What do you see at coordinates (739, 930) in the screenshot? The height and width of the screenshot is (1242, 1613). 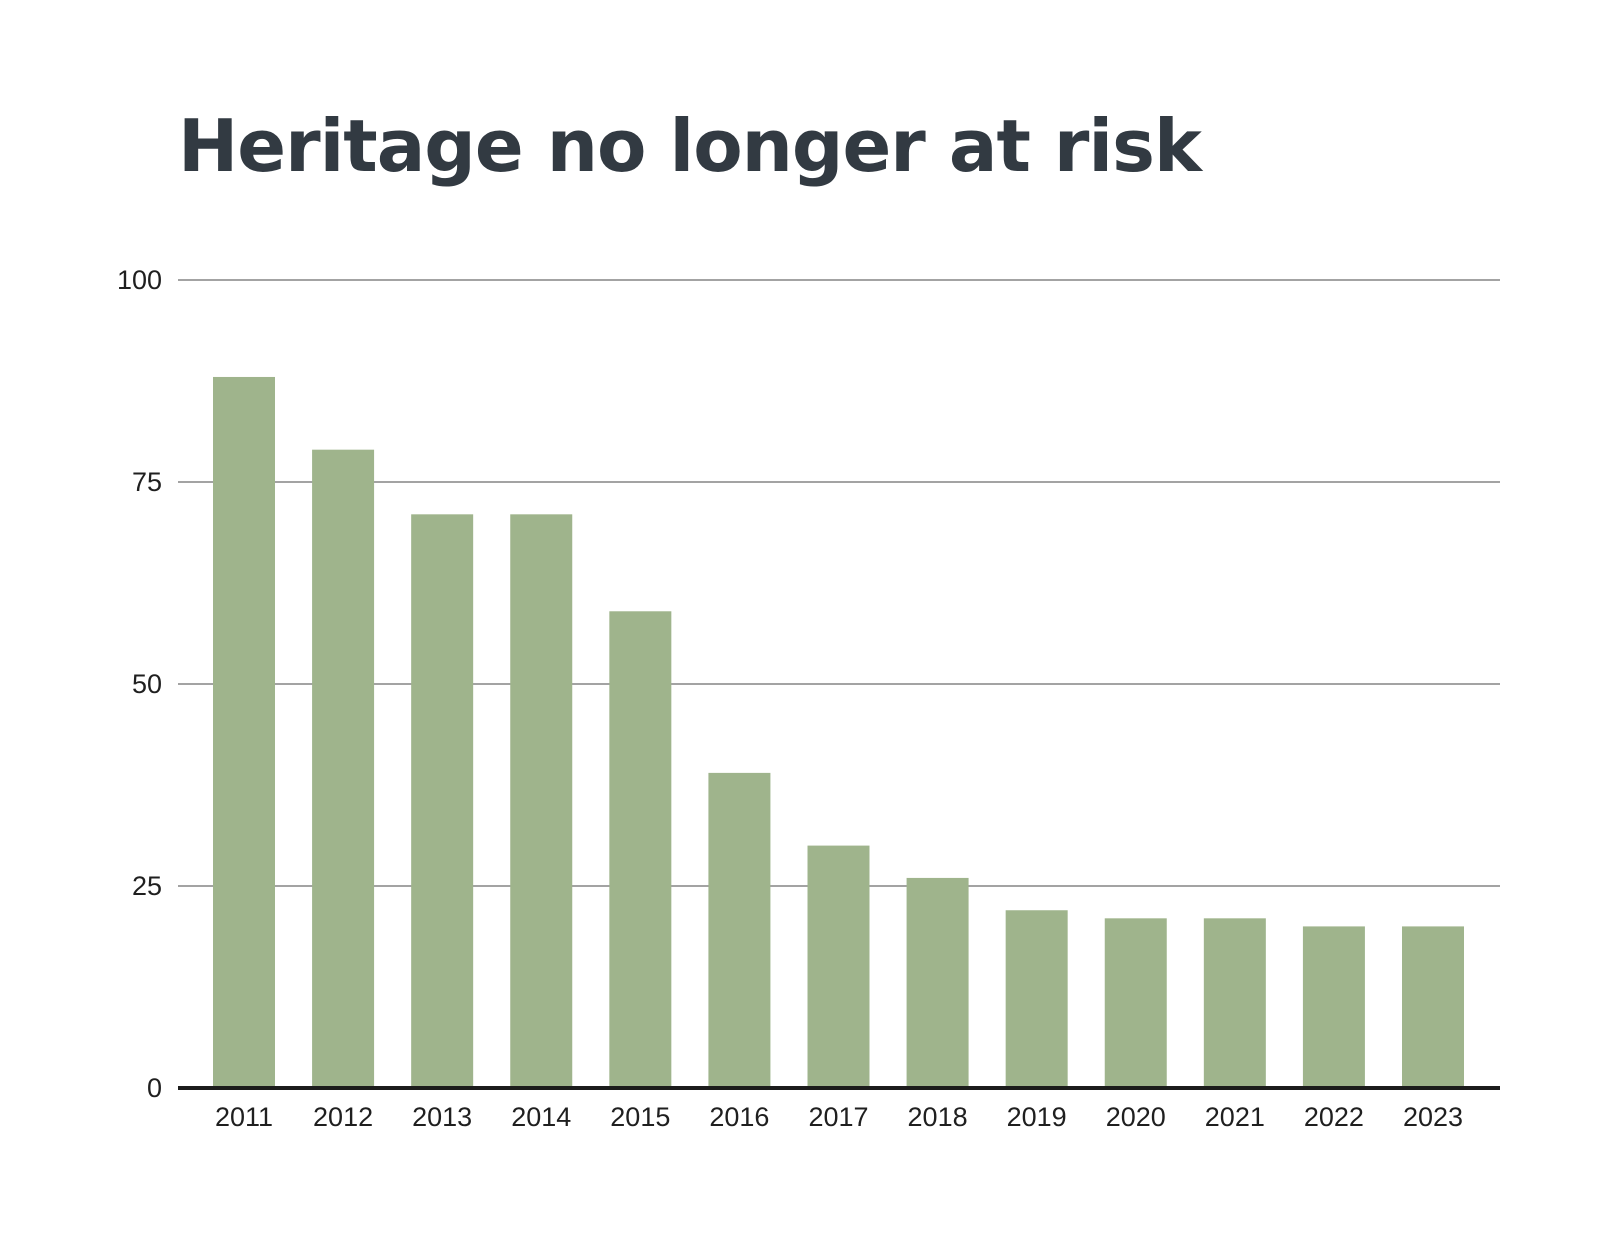 I see `bar-2016` at bounding box center [739, 930].